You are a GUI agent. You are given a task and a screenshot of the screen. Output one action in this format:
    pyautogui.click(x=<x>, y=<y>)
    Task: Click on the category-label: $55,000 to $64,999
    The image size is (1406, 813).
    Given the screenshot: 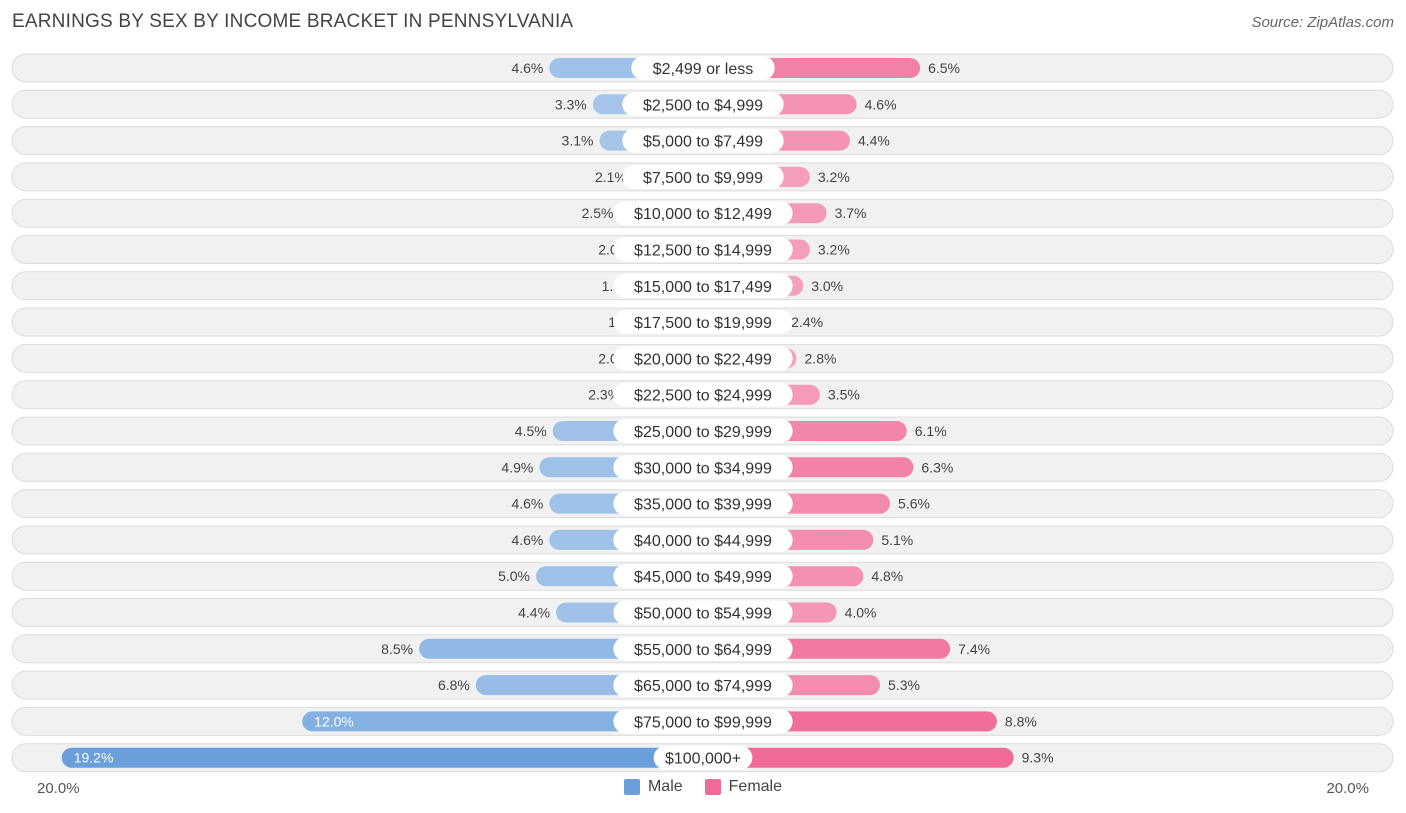 What is the action you would take?
    pyautogui.click(x=703, y=650)
    